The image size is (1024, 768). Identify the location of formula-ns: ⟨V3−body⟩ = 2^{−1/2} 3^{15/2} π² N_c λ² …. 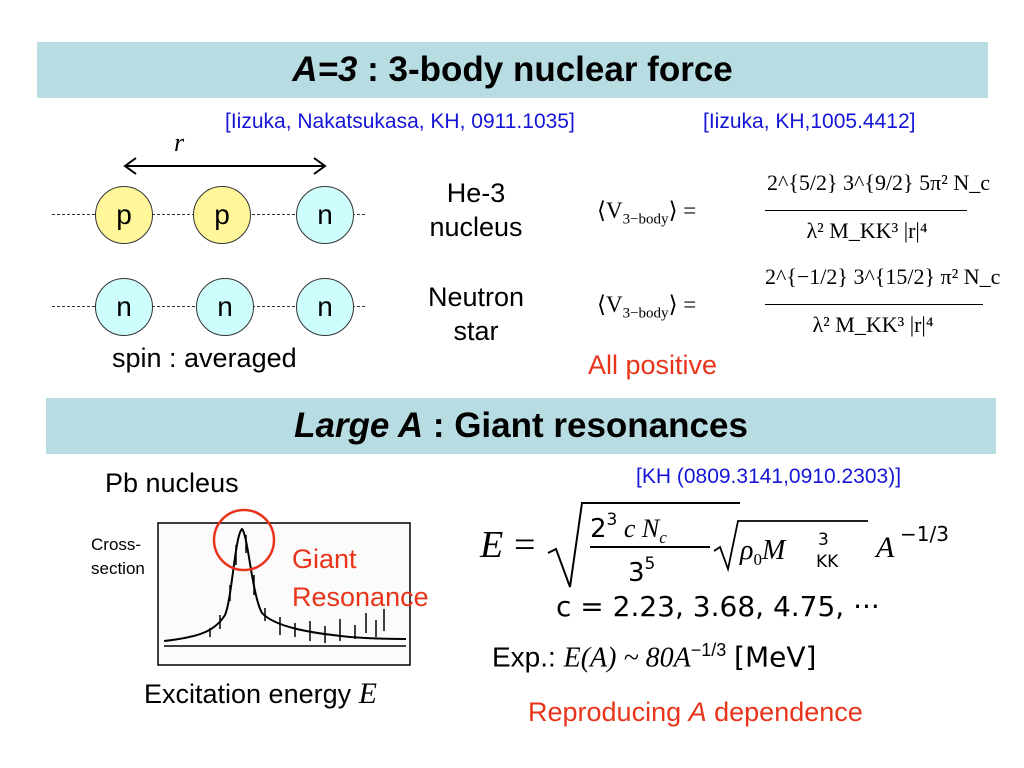
(799, 307).